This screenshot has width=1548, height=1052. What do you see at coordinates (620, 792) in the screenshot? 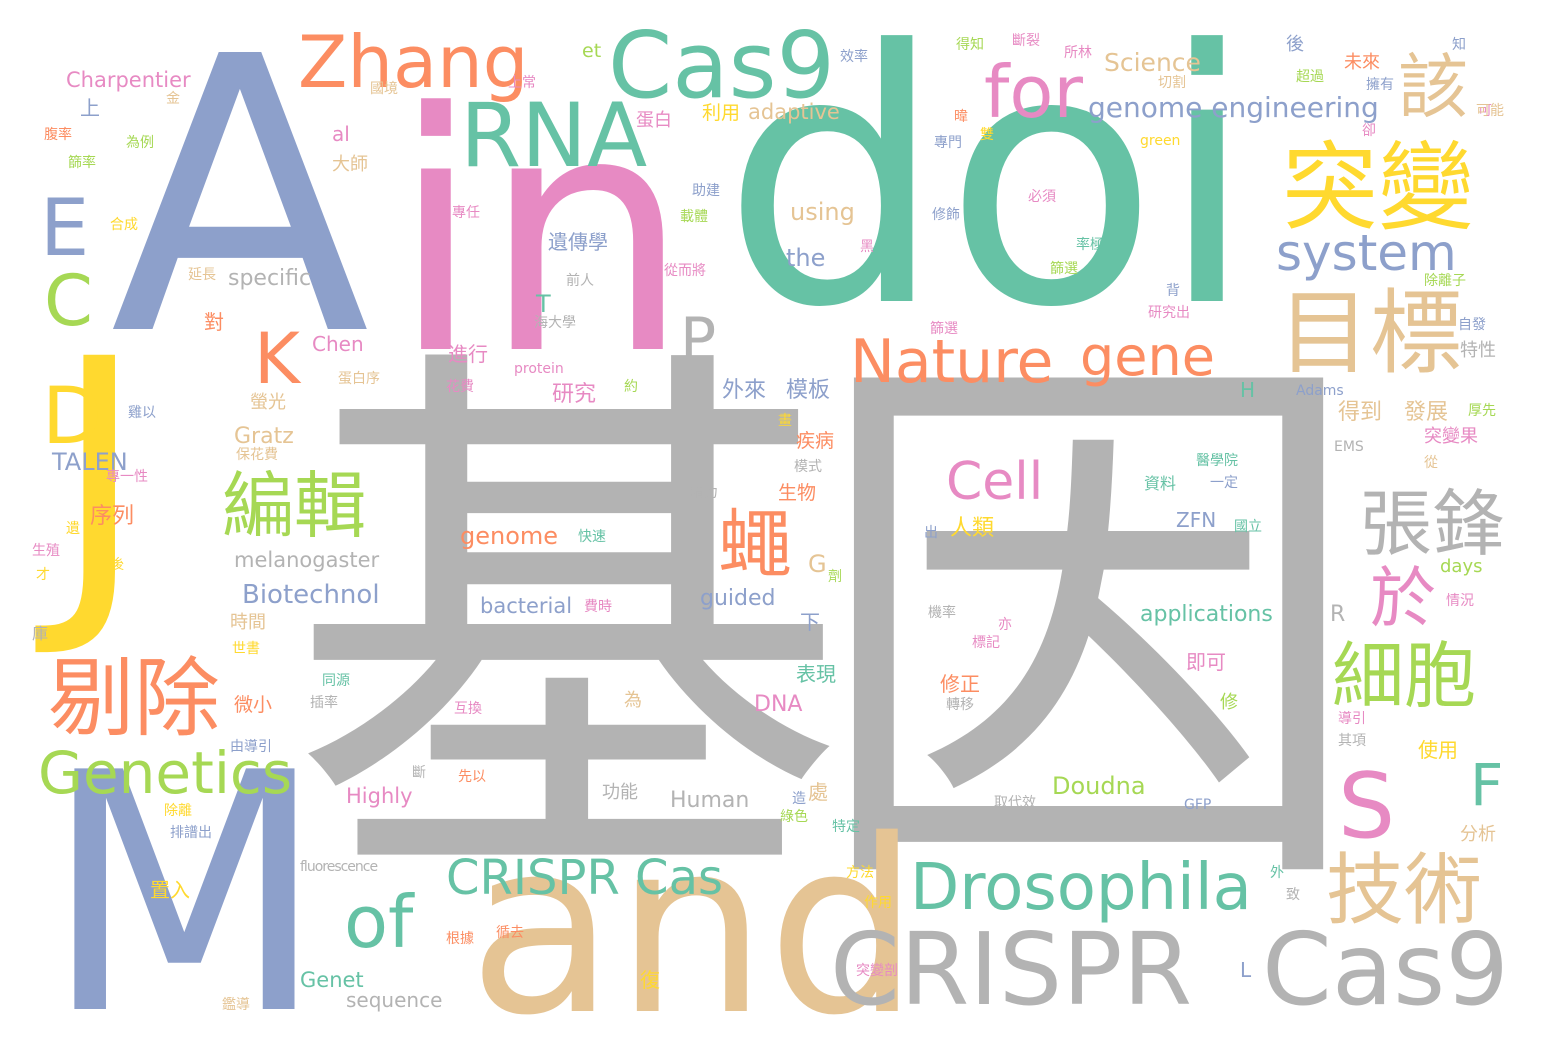
I see `cloud-word: 功能` at bounding box center [620, 792].